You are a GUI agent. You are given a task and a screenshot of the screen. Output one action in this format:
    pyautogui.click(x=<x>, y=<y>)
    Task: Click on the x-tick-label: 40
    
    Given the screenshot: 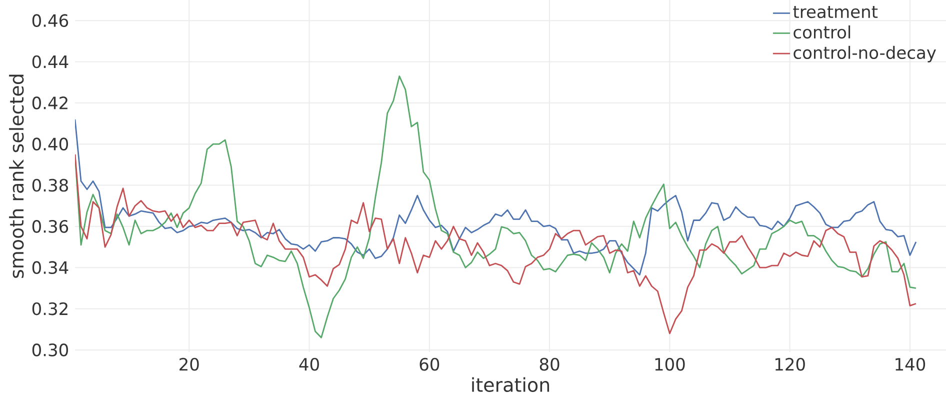 What is the action you would take?
    pyautogui.click(x=309, y=364)
    